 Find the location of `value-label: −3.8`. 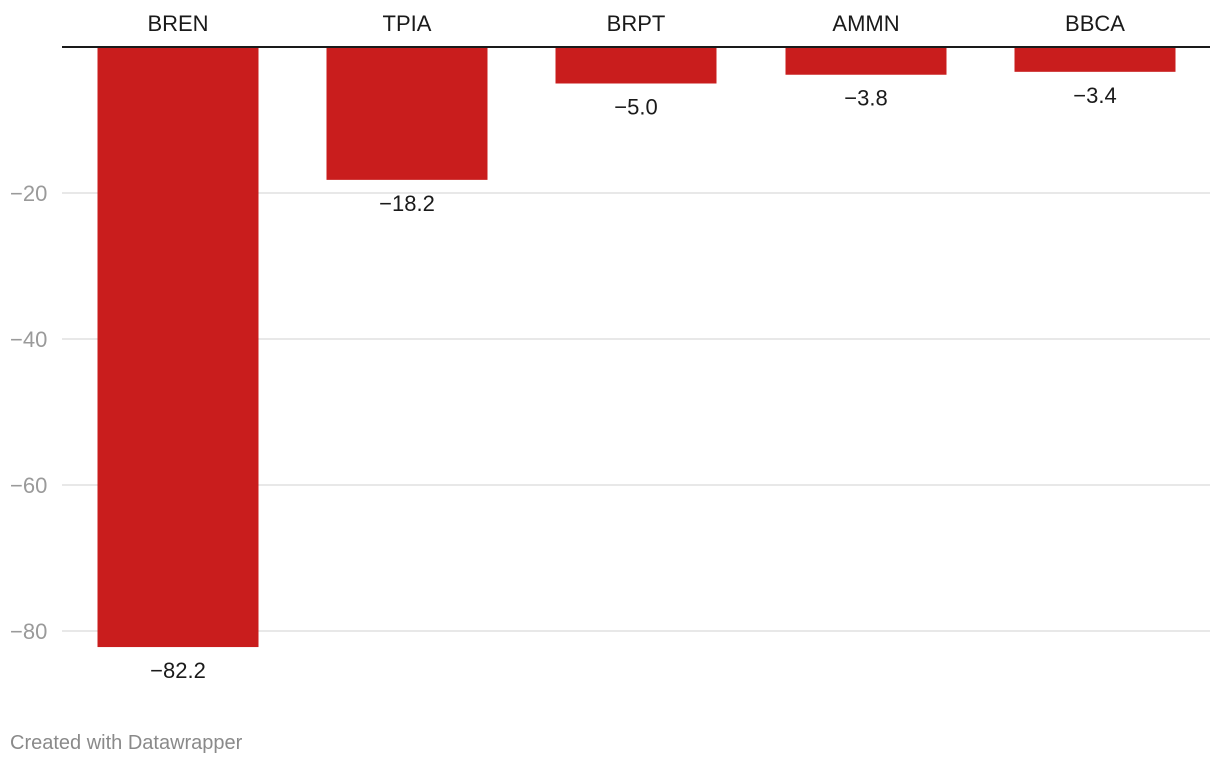

value-label: −3.8 is located at coordinates (865, 98).